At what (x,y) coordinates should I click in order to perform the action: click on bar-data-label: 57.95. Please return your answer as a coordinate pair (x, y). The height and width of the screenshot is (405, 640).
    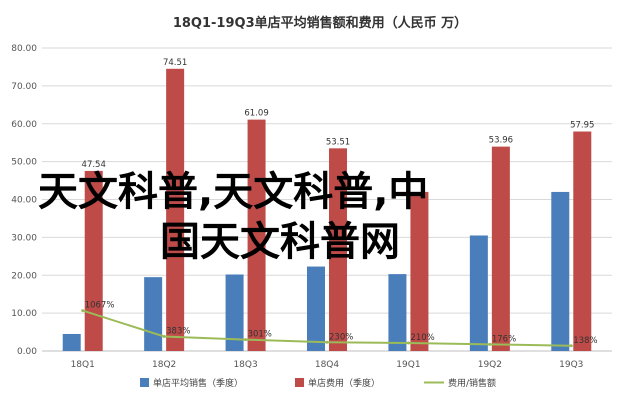
    Looking at the image, I should click on (582, 126).